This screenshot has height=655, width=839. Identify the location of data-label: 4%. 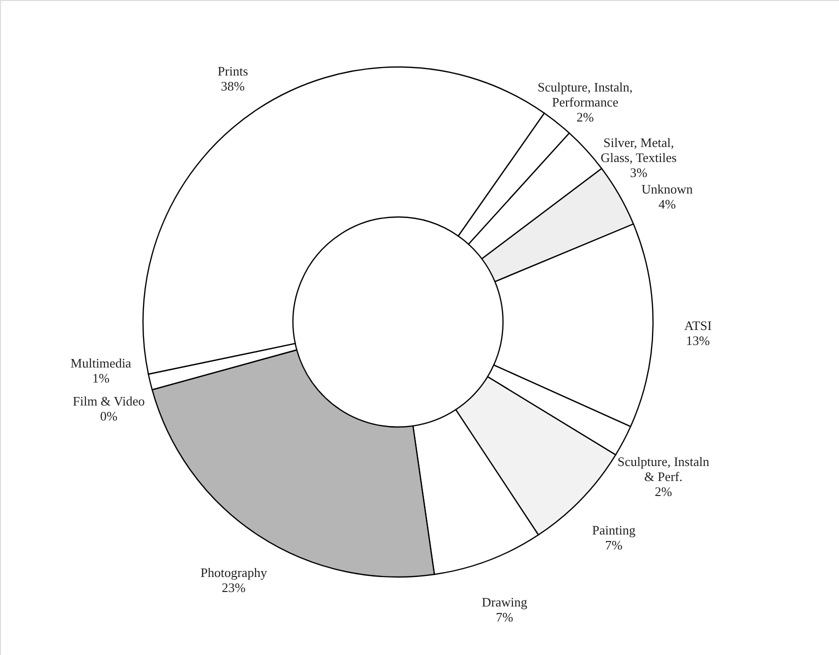
(667, 204).